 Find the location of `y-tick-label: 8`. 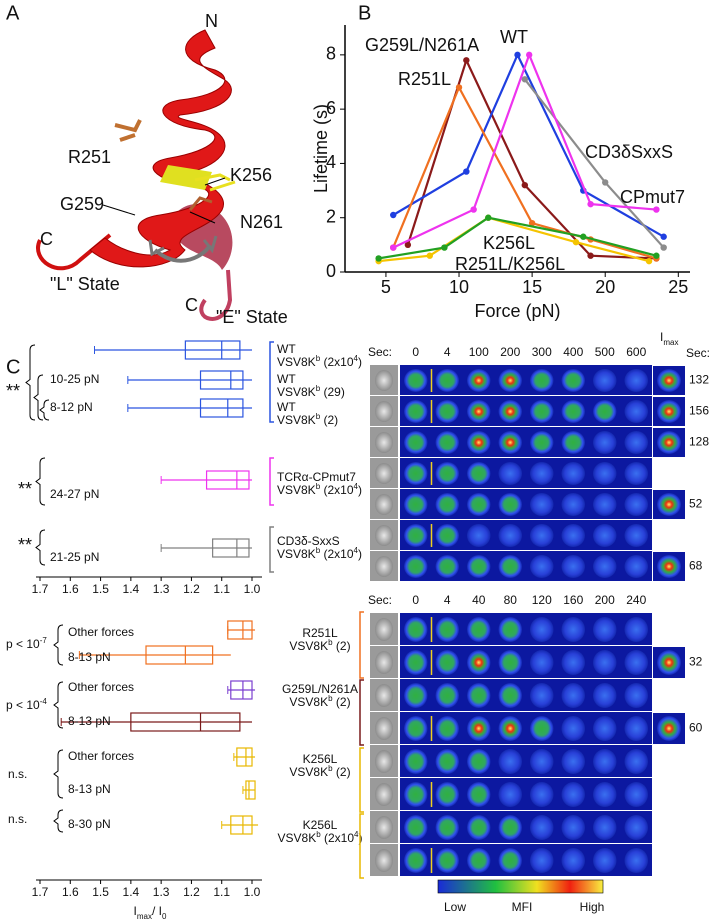

y-tick-label: 8 is located at coordinates (331, 54).